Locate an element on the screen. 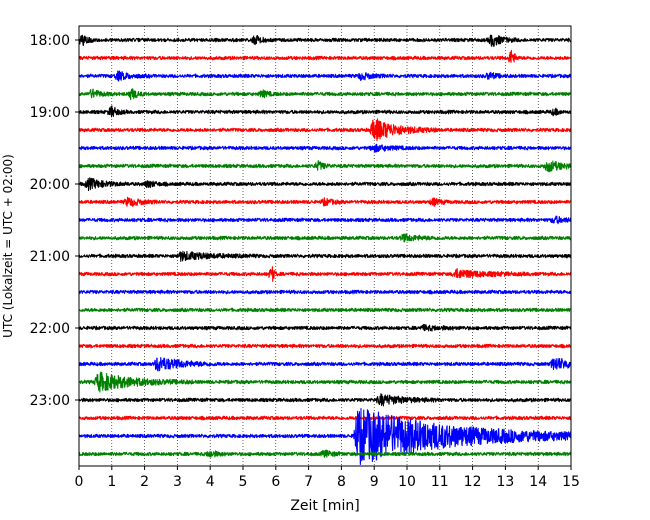  x-tick-label: 14 is located at coordinates (538, 482).